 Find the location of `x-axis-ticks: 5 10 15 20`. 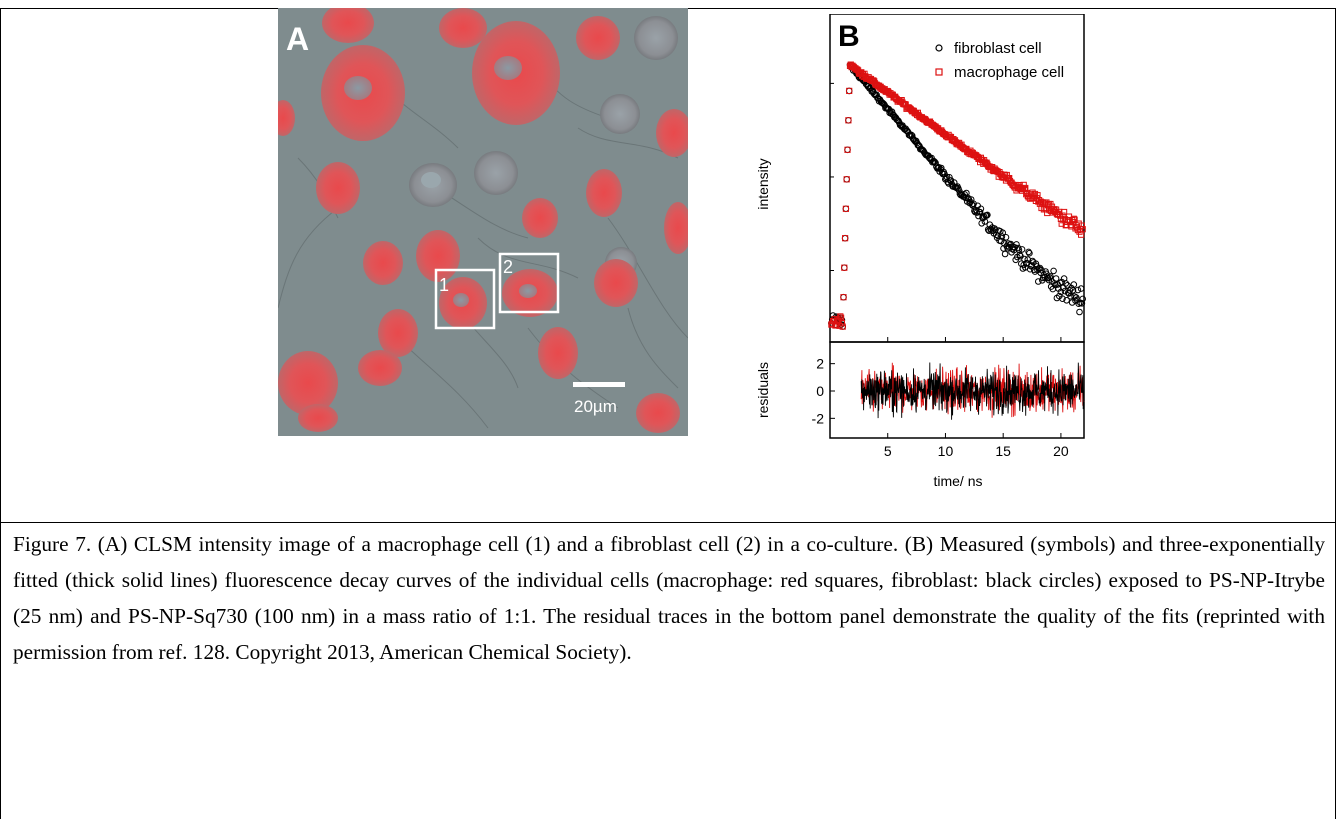

x-axis-ticks: 5 10 15 20 is located at coordinates (976, 398).